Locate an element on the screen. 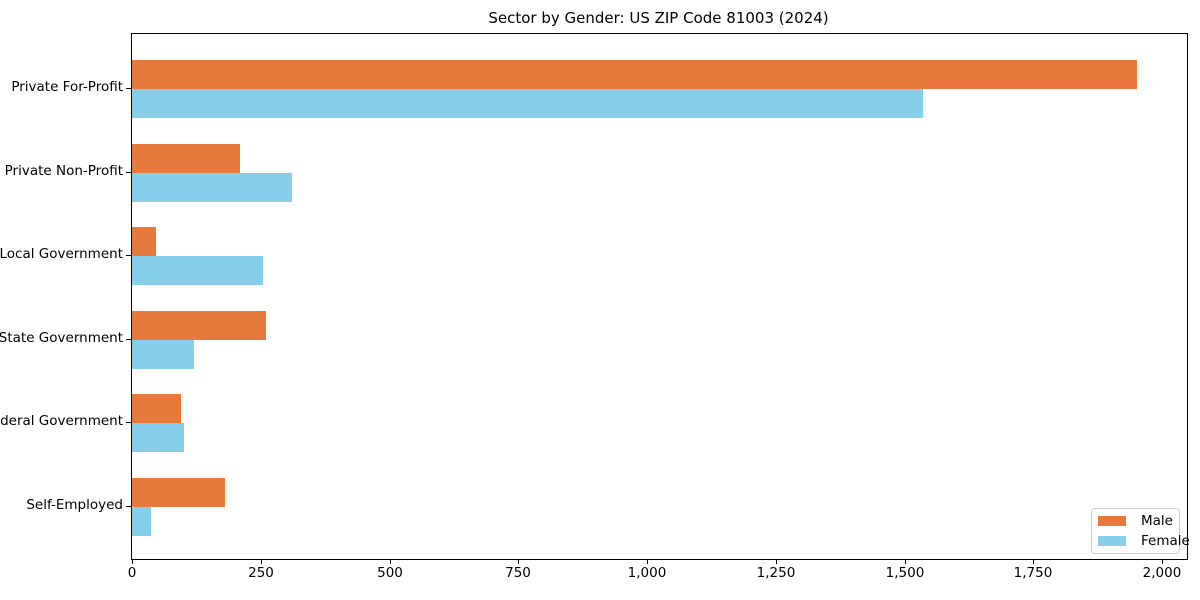  legend-swatch-female is located at coordinates (1112, 541).